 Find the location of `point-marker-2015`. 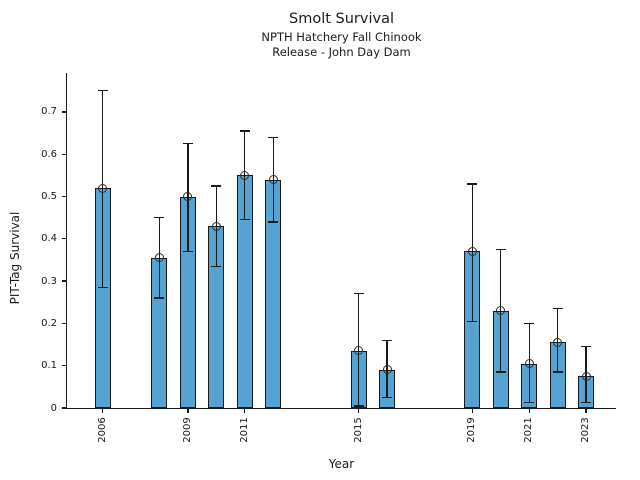

point-marker-2015 is located at coordinates (359, 351).